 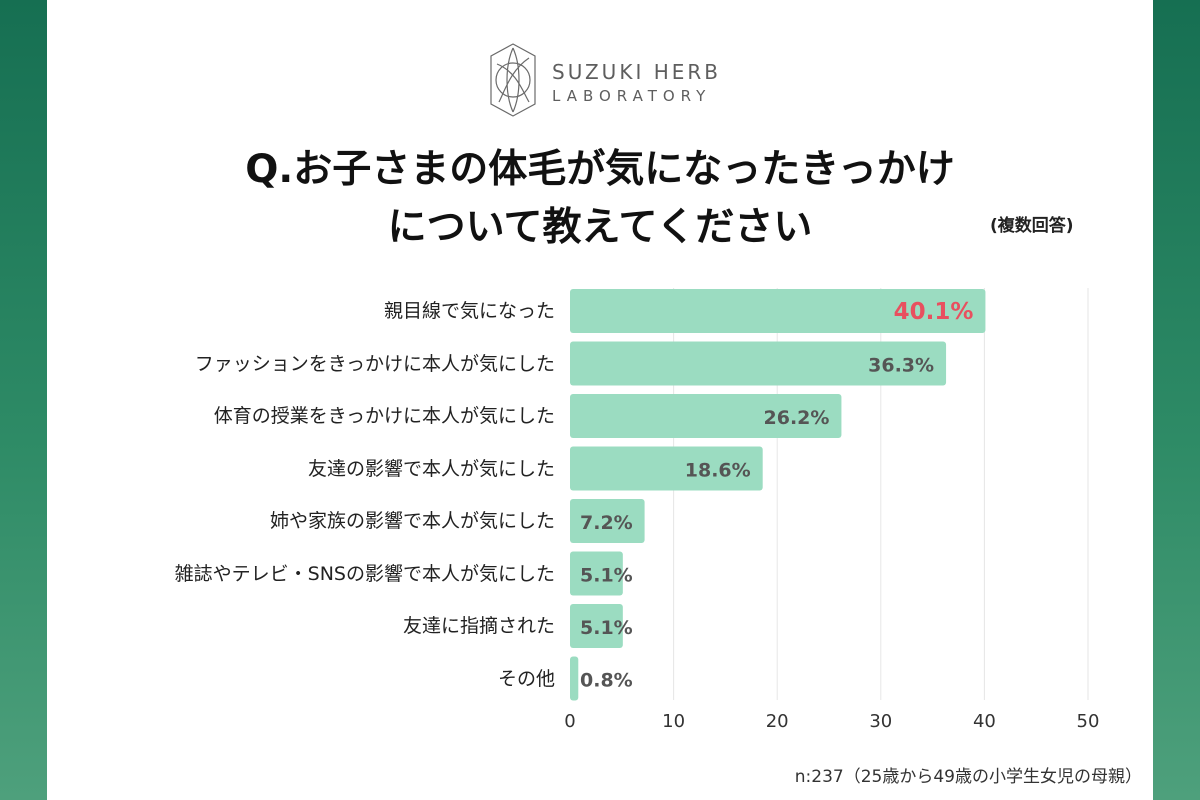 I want to click on data-label: 7.2%, so click(x=606, y=523).